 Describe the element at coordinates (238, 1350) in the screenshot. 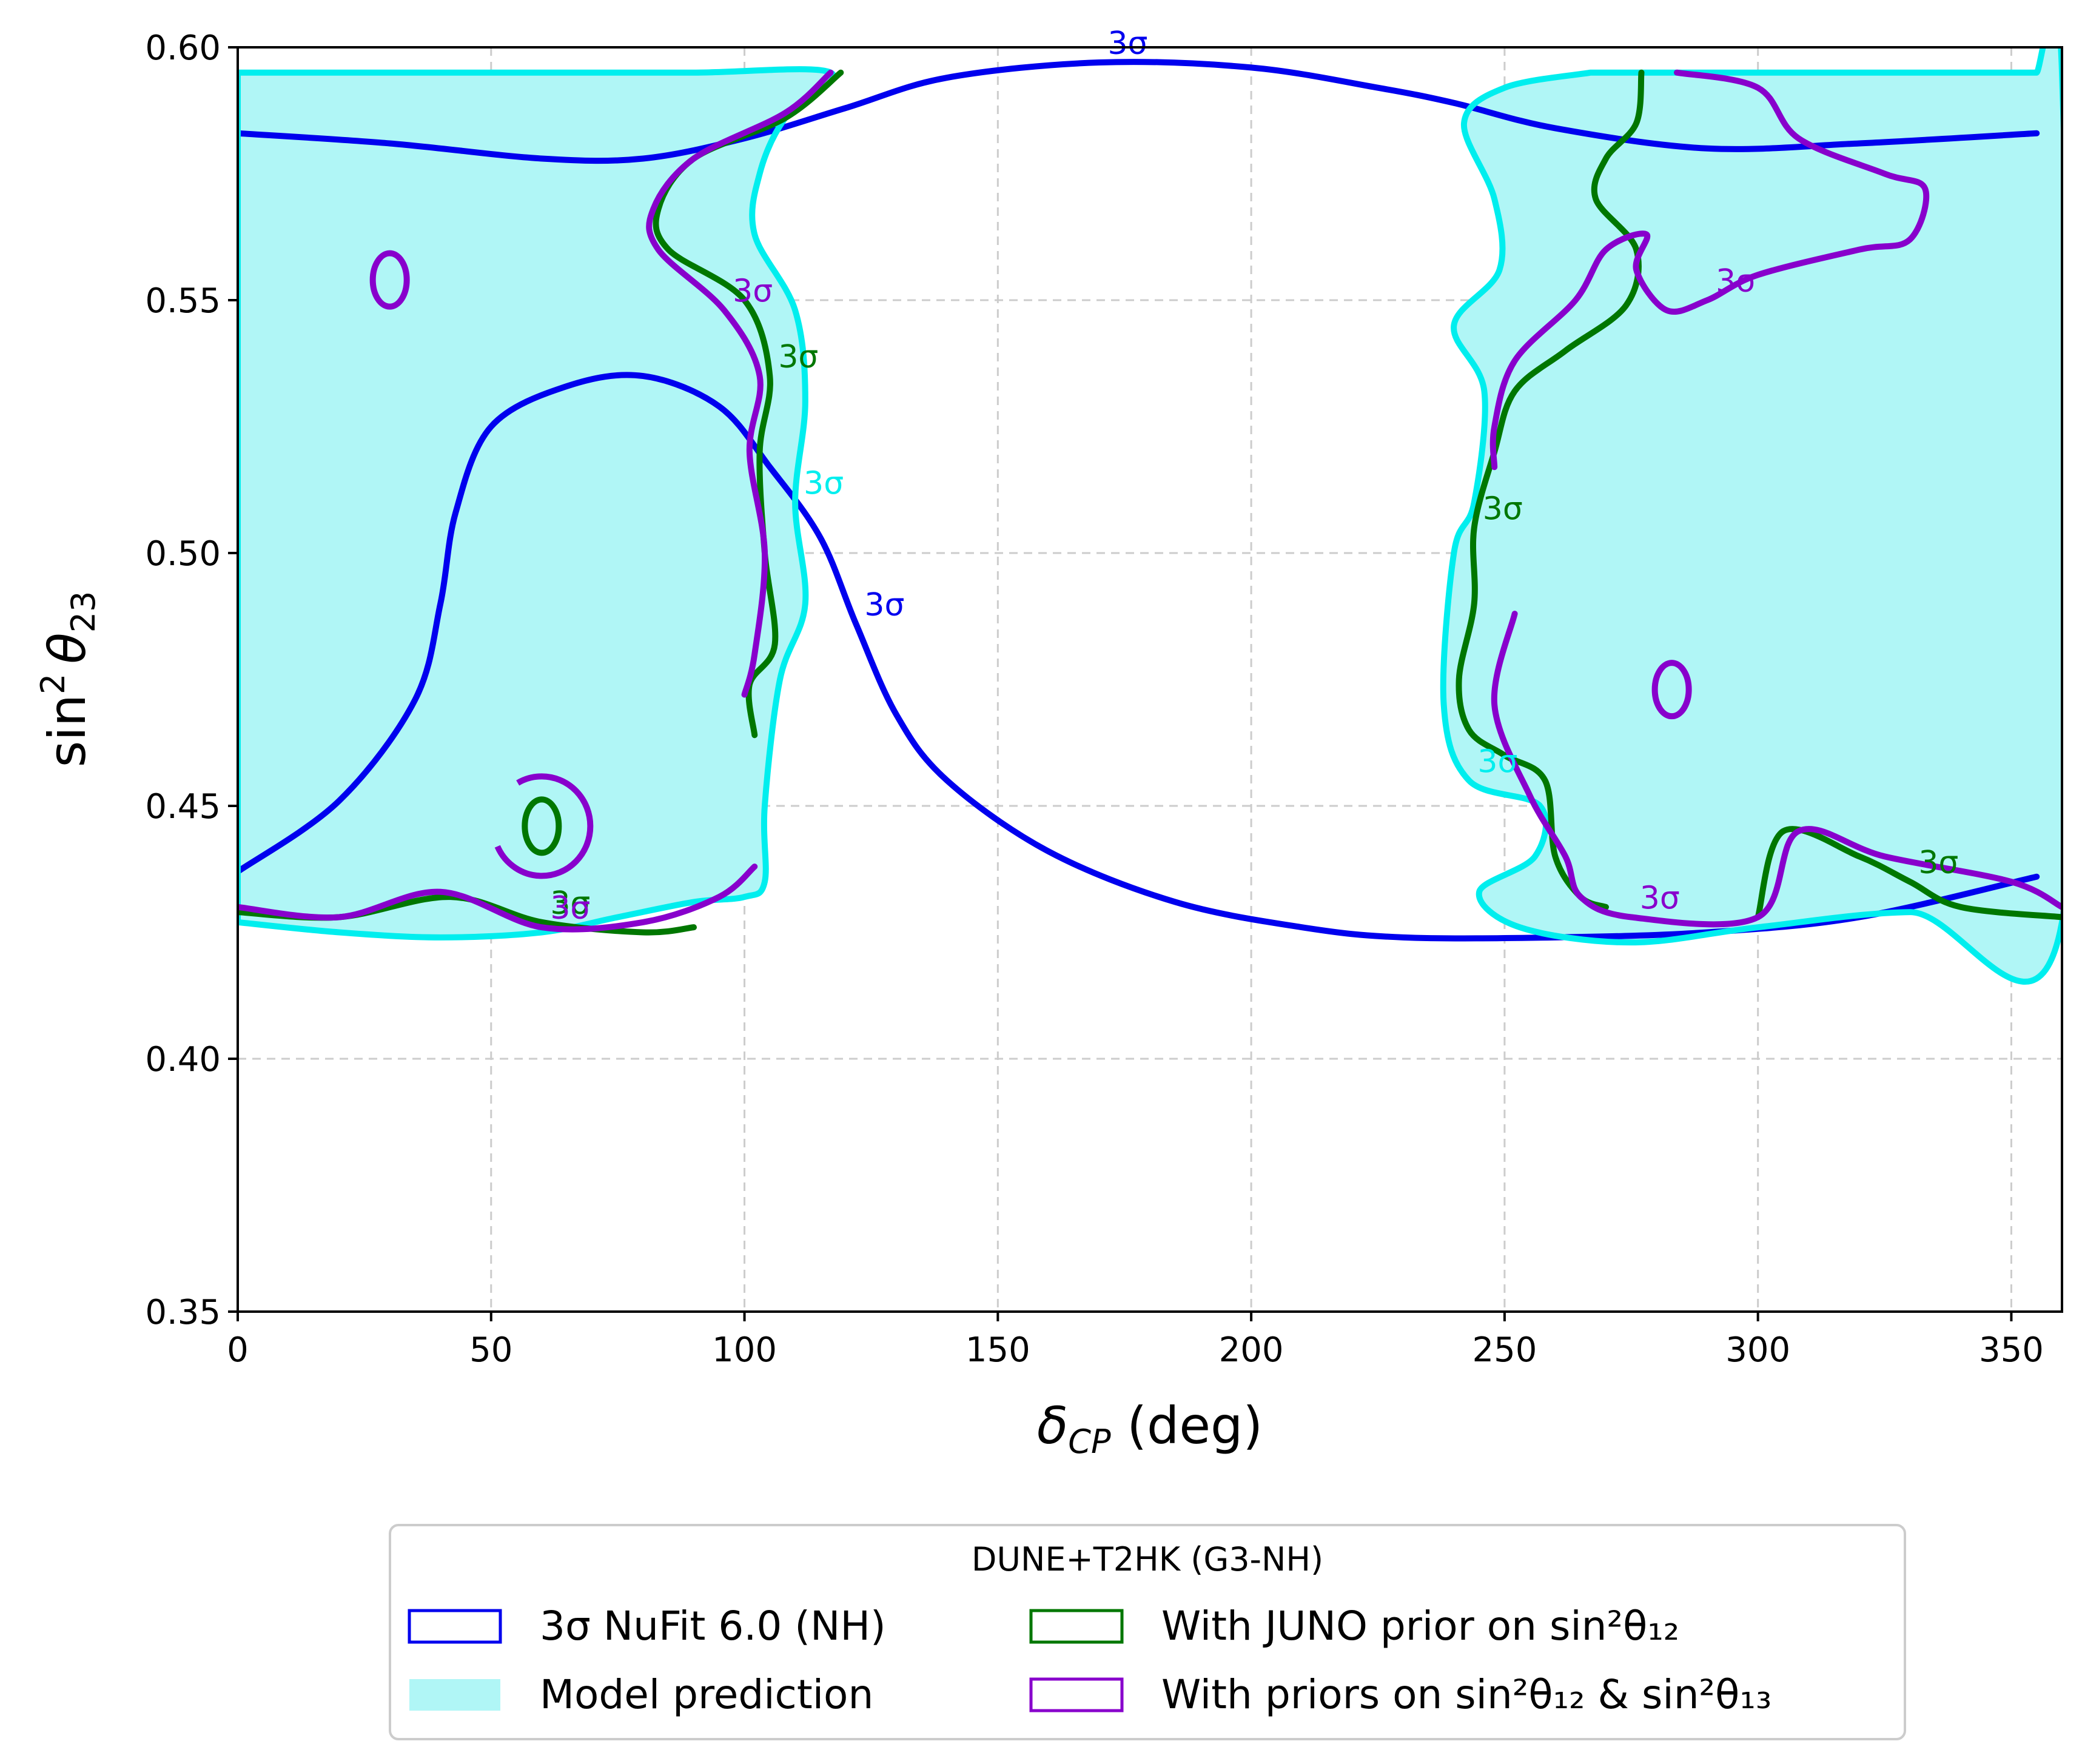

I see `x-tick-label: 0` at that location.